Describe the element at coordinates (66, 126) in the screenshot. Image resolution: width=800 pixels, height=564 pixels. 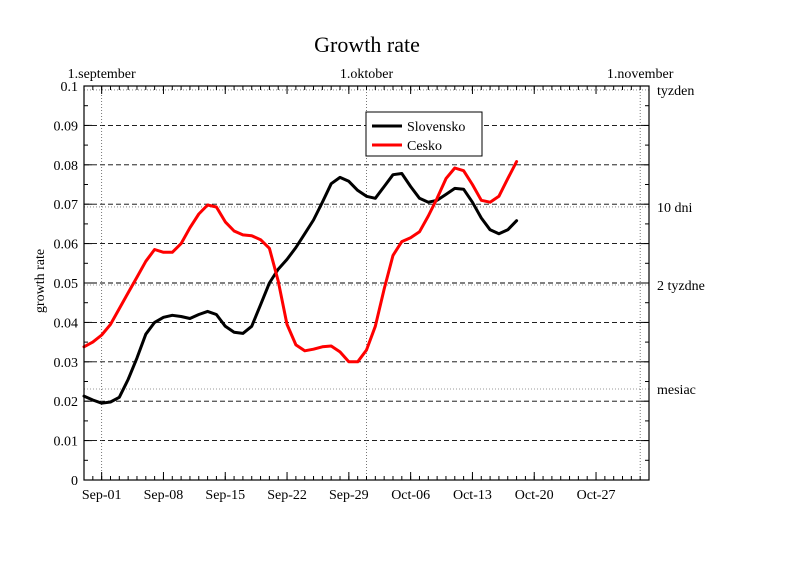
I see `y-tick-label: 0.09` at that location.